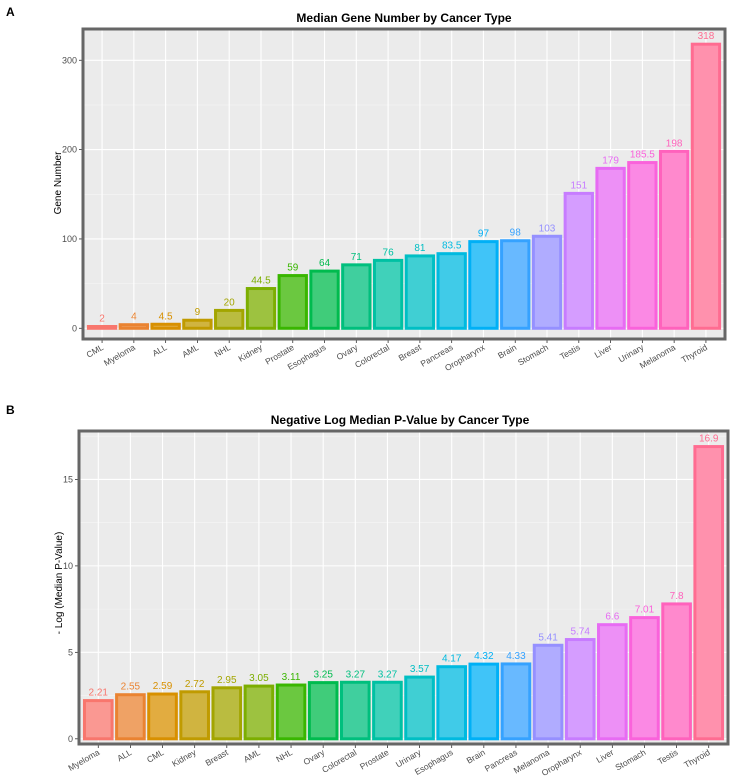  I want to click on panel-label: B, so click(10, 410).